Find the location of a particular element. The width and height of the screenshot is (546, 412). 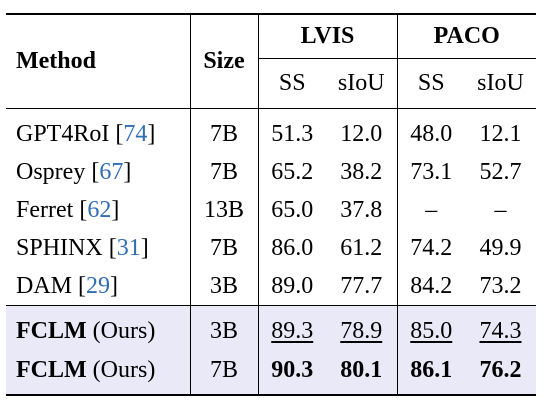

method-cell: DAM [29] is located at coordinates (98, 286).